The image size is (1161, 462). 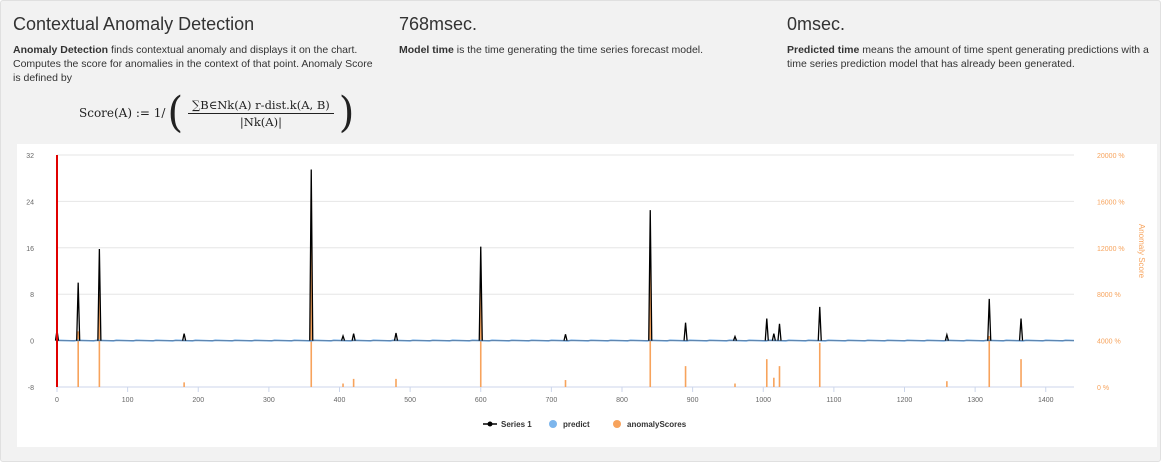 What do you see at coordinates (340, 400) in the screenshot?
I see `x-tick-label: 400` at bounding box center [340, 400].